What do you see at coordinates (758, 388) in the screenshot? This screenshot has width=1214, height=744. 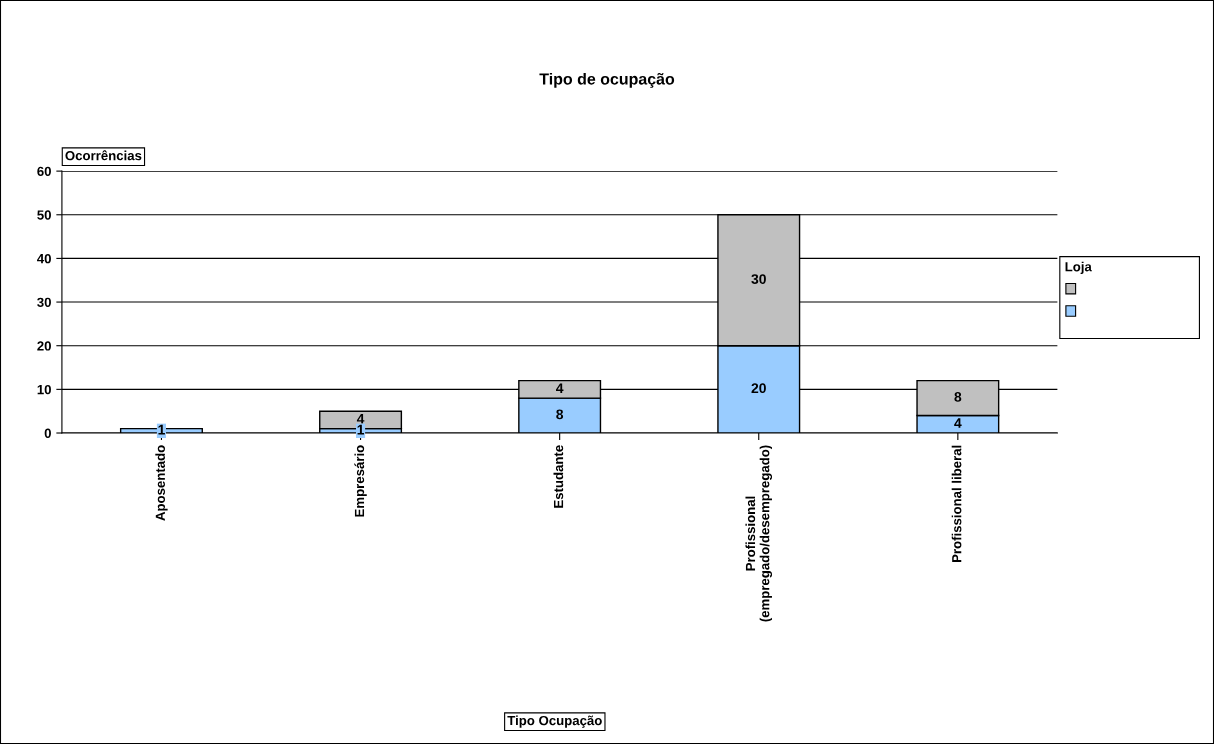 I see `data-label: 20` at bounding box center [758, 388].